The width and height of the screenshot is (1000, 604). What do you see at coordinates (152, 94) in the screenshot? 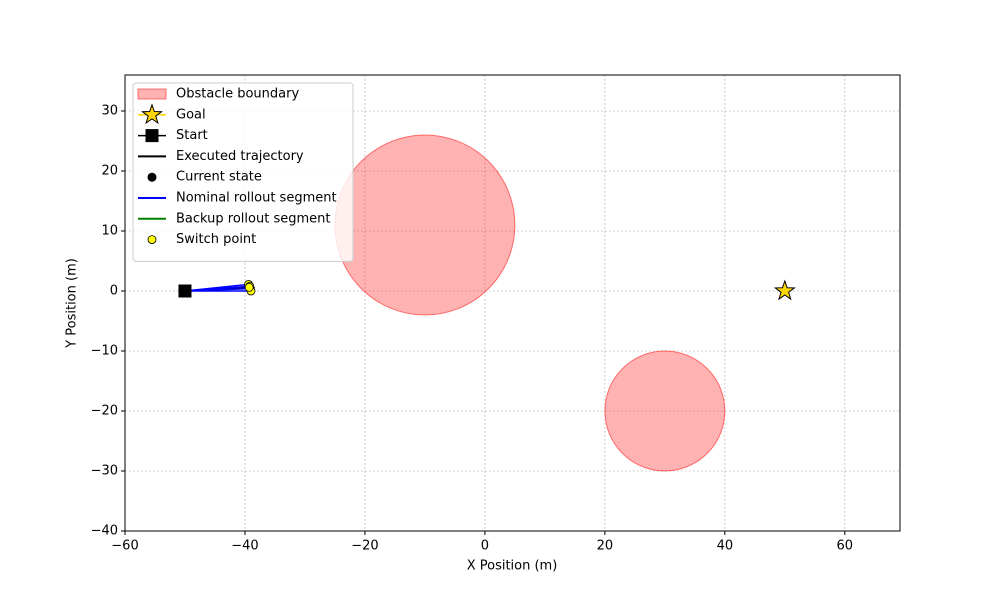
I see `legend-swatch` at bounding box center [152, 94].